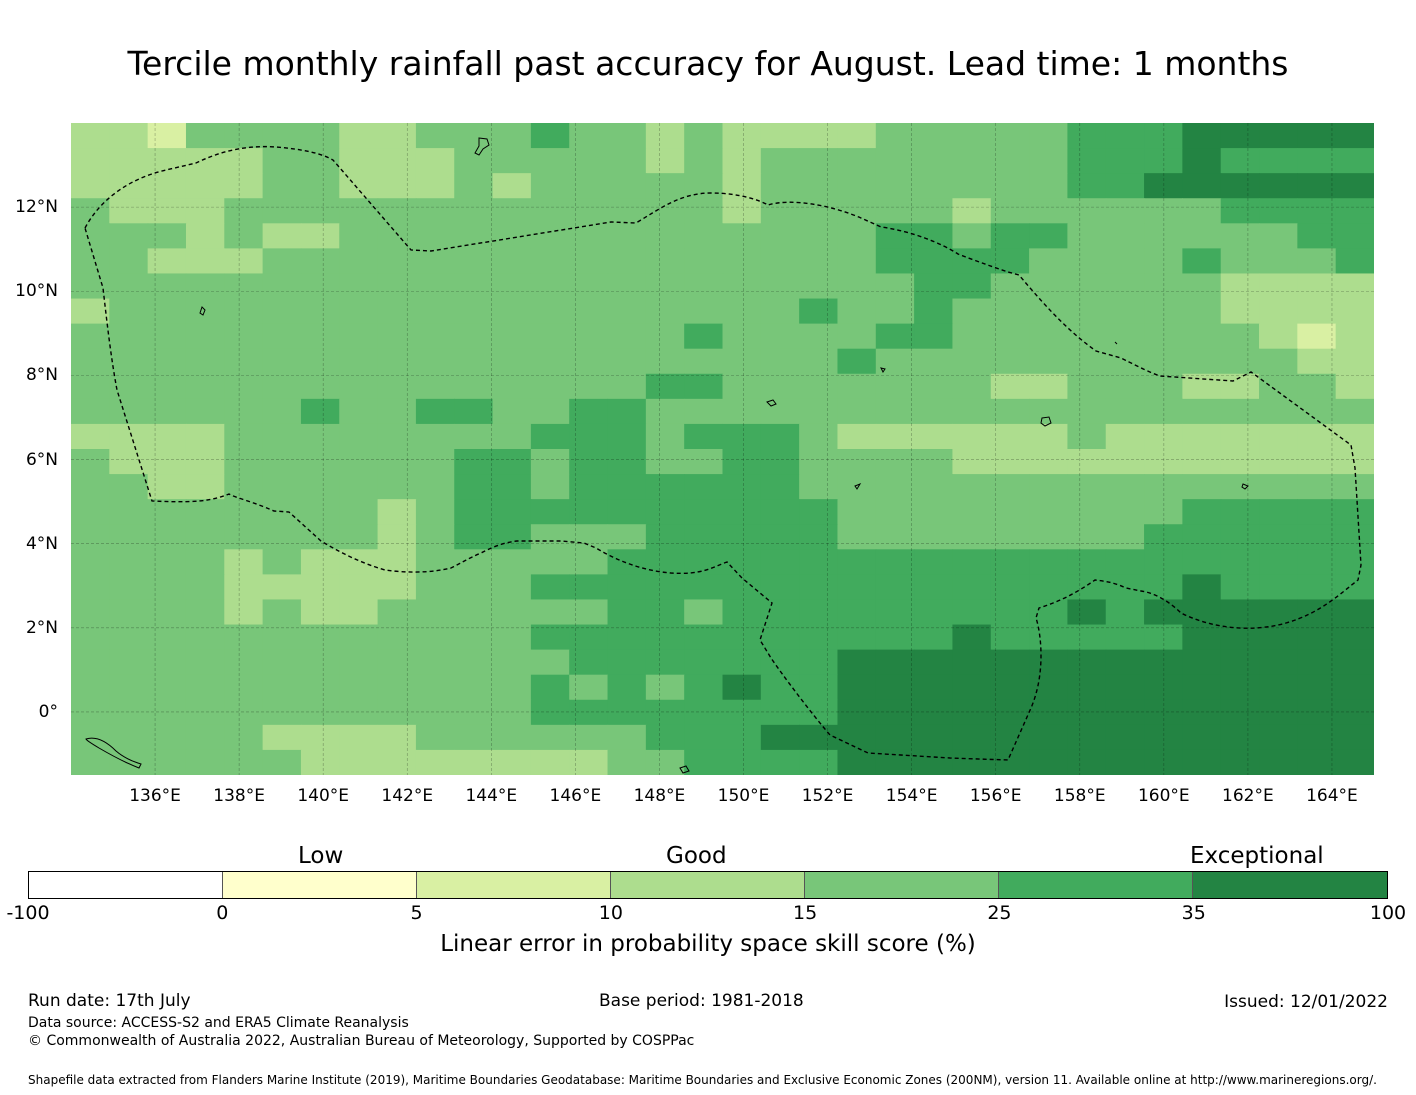  Describe the element at coordinates (1248, 796) in the screenshot. I see `longitude-tick-label: 162°E` at that location.